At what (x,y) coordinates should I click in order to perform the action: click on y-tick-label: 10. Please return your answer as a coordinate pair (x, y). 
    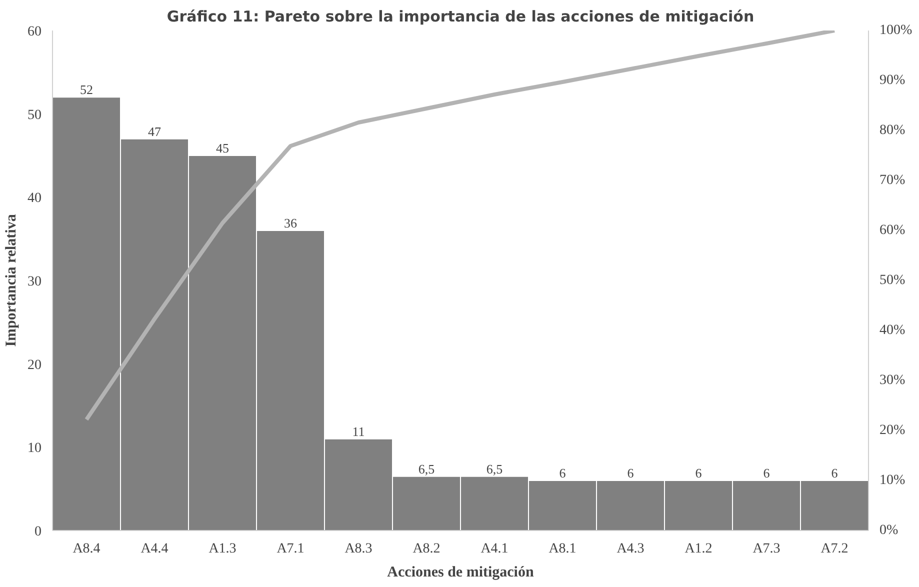
    Looking at the image, I should click on (35, 448).